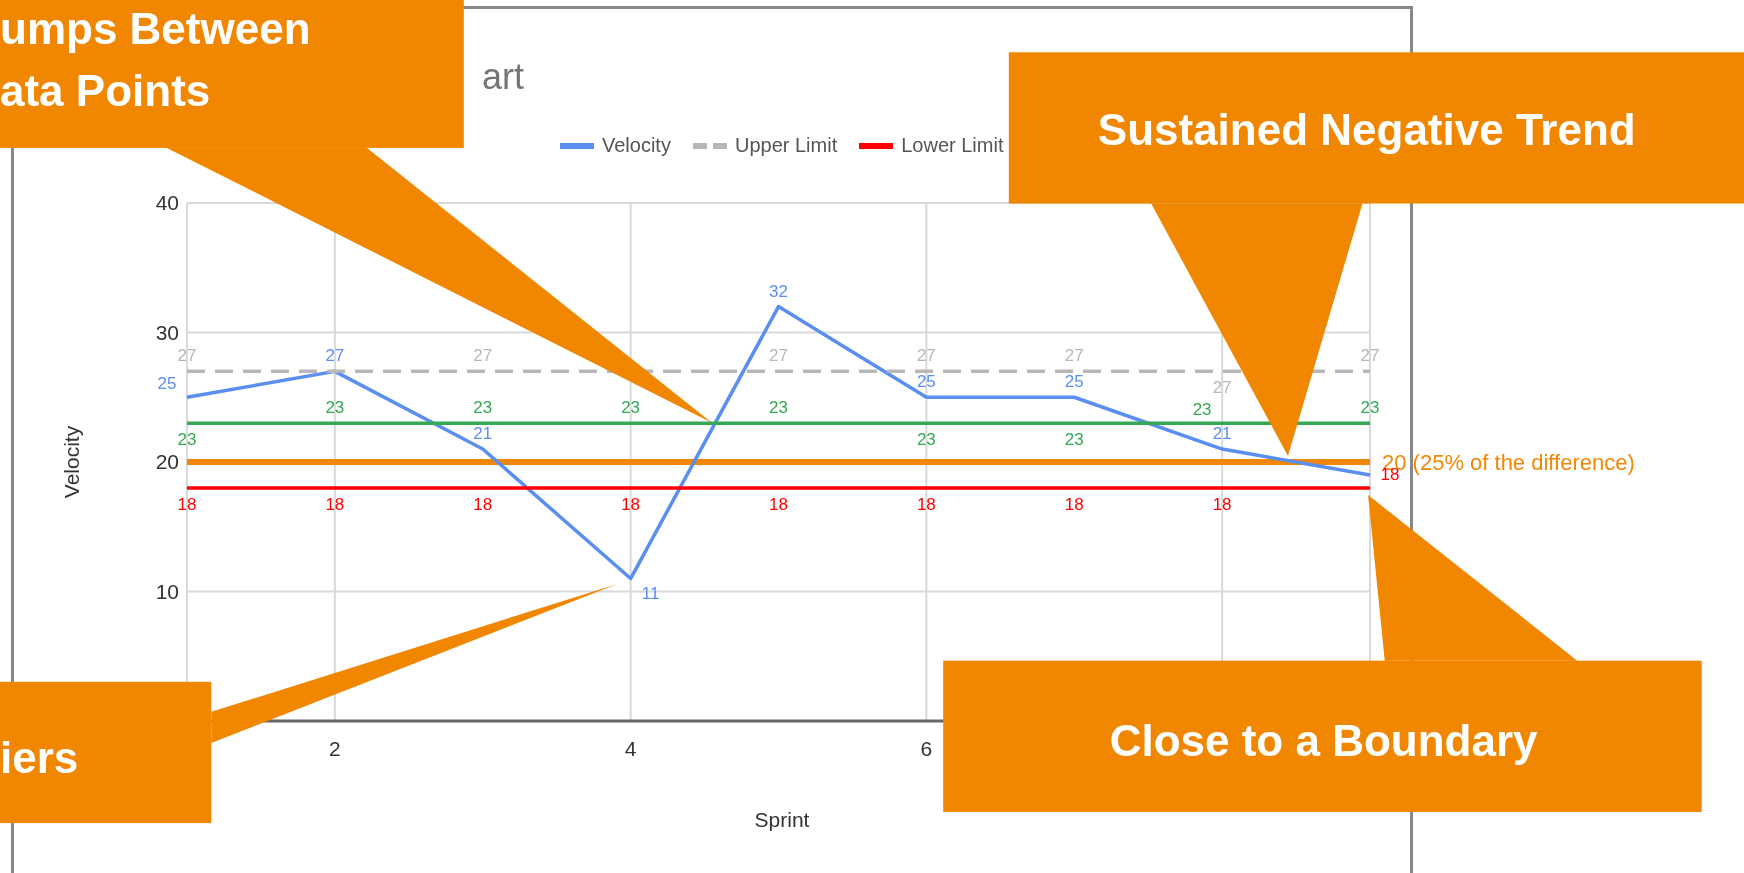 The height and width of the screenshot is (873, 1744). What do you see at coordinates (167, 591) in the screenshot?
I see `y-tick-label: 10` at bounding box center [167, 591].